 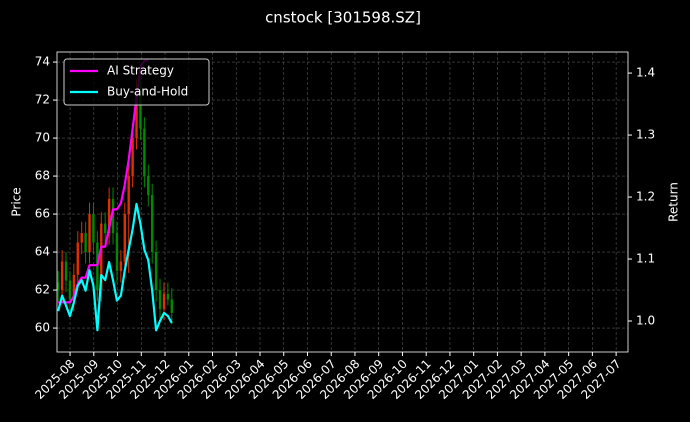 I want to click on chart-title: cnstock [301598.SZ], so click(x=343, y=18).